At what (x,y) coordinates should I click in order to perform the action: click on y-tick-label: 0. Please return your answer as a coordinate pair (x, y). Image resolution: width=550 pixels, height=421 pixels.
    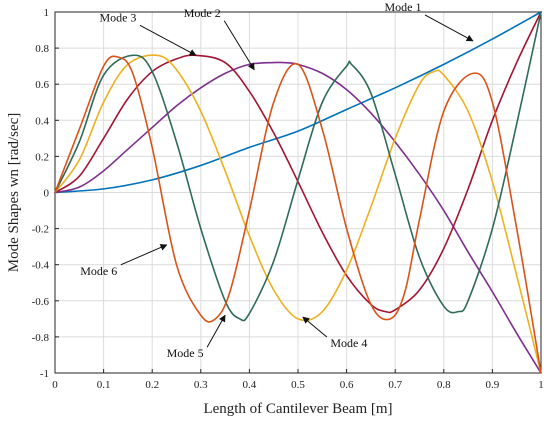
    Looking at the image, I should click on (47, 194).